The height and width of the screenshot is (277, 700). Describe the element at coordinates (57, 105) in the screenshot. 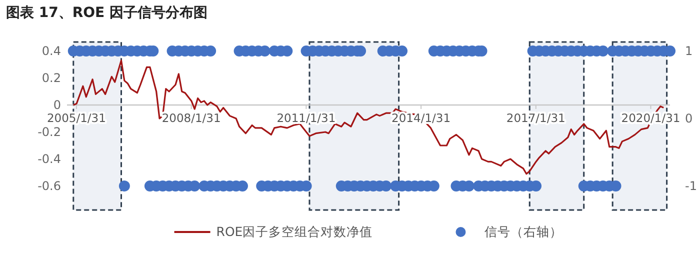

I see `y-tick-label: 0` at that location.